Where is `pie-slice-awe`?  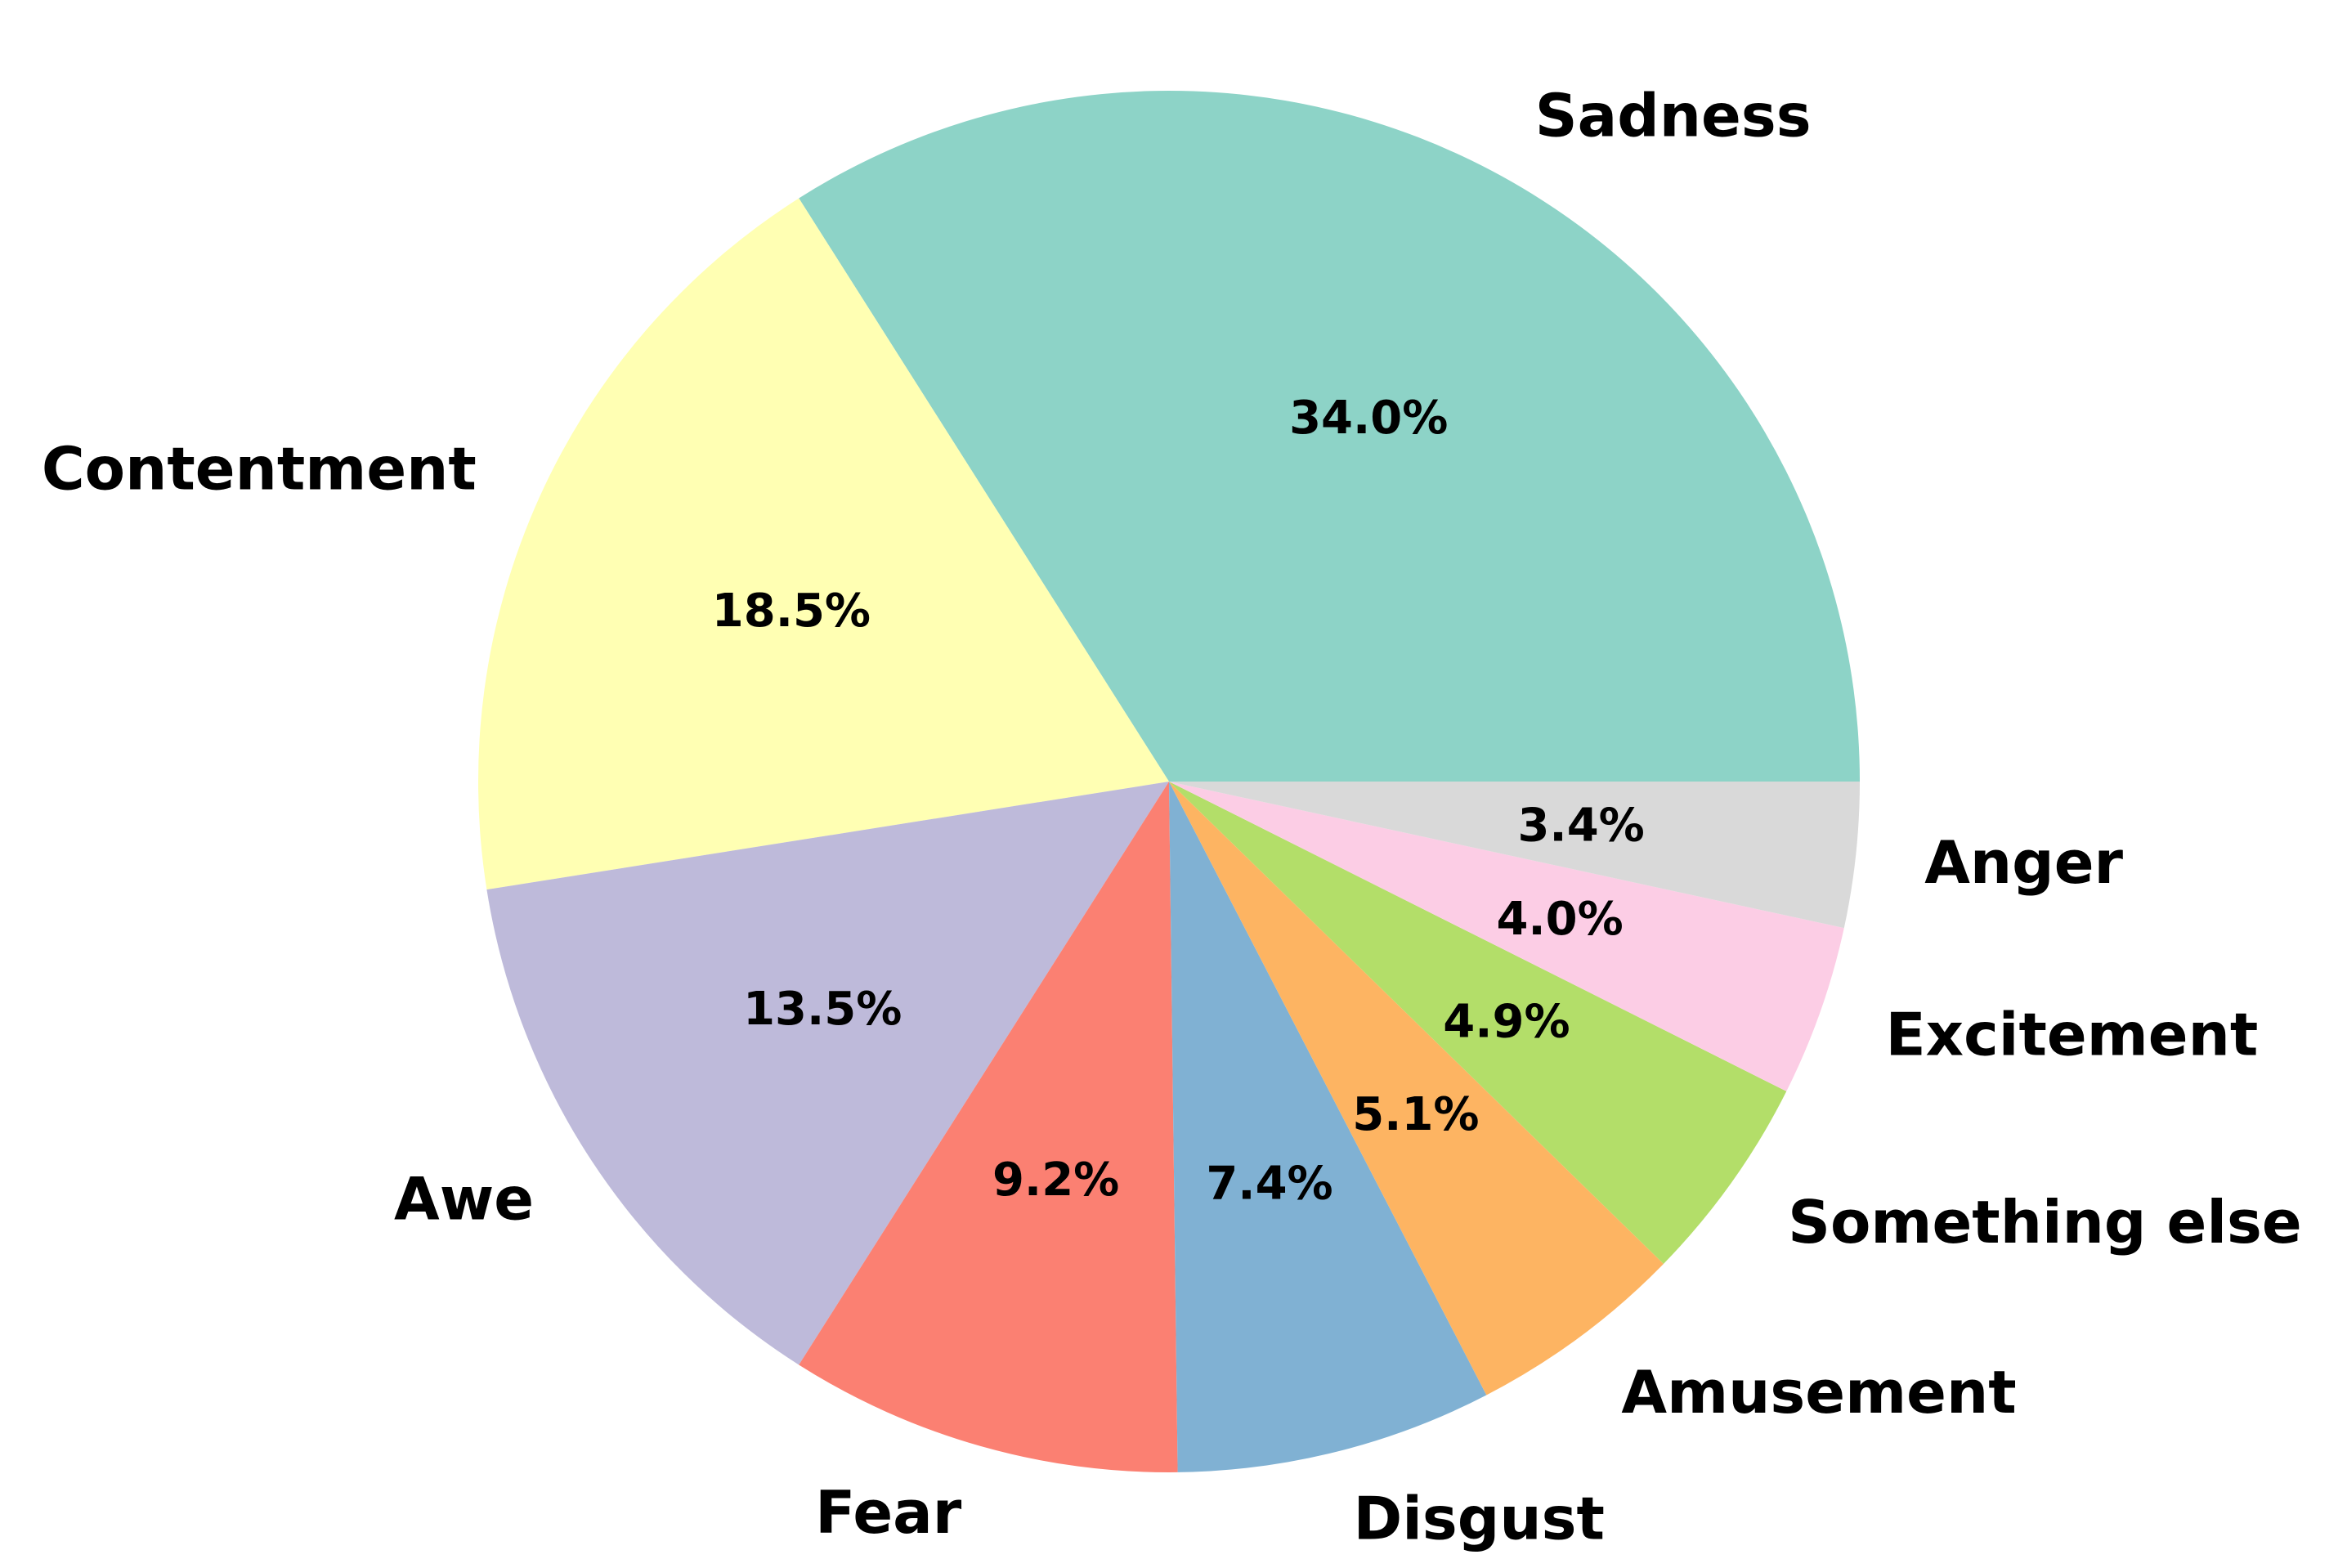 pie-slice-awe is located at coordinates (827, 1073).